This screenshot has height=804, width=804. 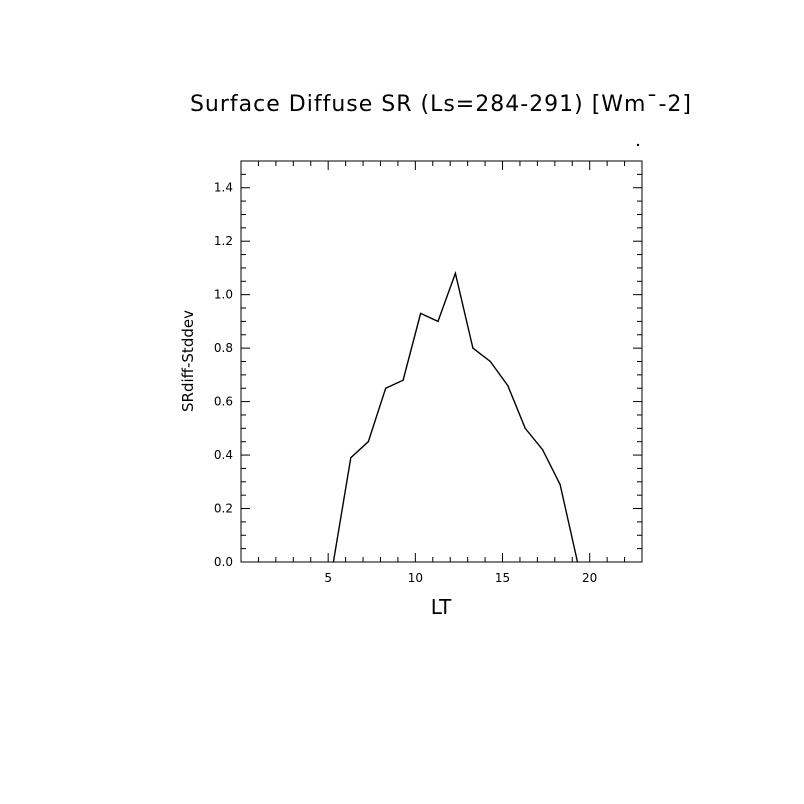 I want to click on stray-dot, so click(x=638, y=145).